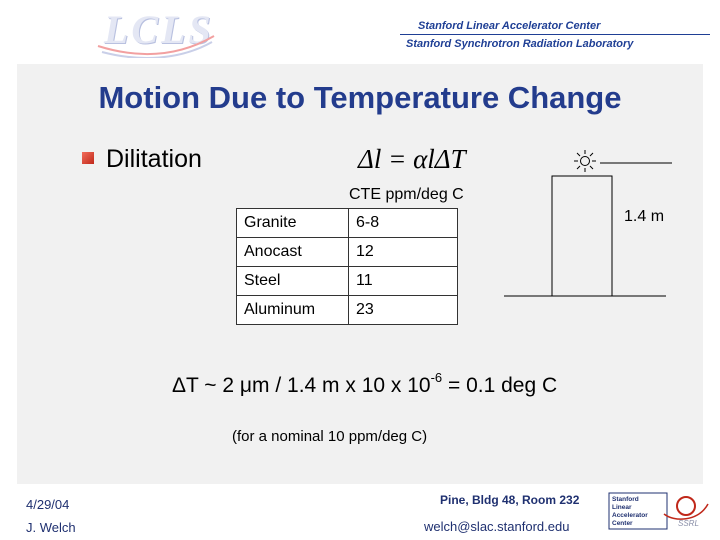 The height and width of the screenshot is (540, 720). What do you see at coordinates (360, 97) in the screenshot?
I see `slide-title: Motion Due to Temperature Change` at bounding box center [360, 97].